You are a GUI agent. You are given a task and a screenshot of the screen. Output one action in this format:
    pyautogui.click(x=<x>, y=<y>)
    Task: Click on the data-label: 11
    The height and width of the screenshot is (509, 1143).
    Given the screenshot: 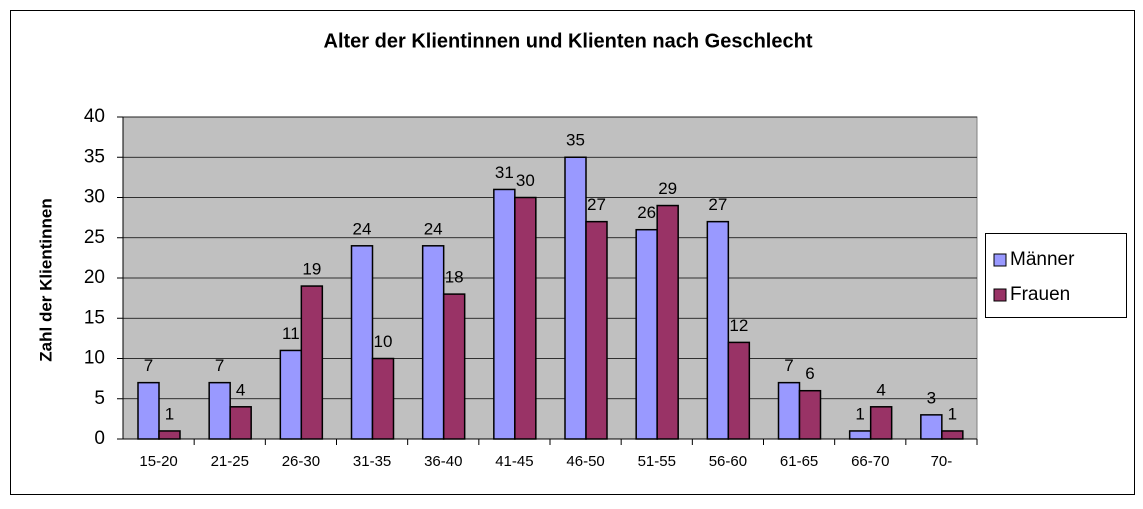 What is the action you would take?
    pyautogui.click(x=291, y=333)
    